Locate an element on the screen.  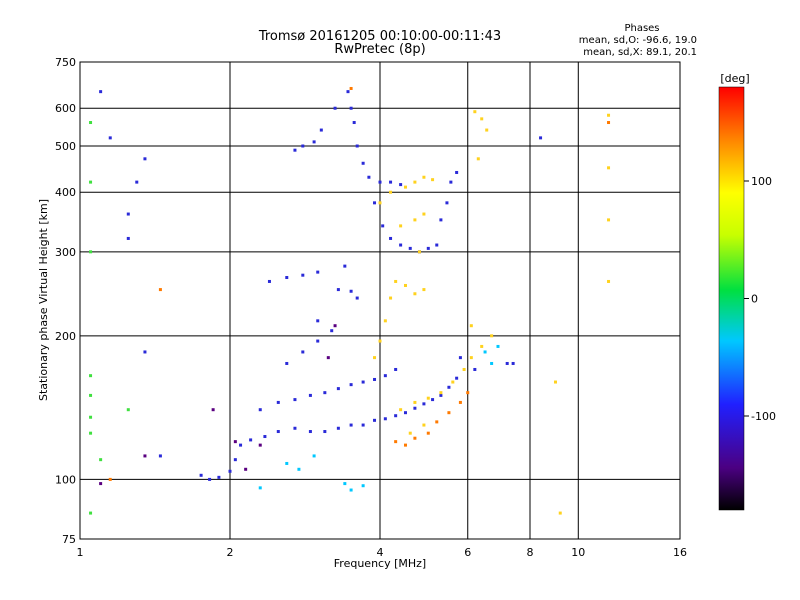
y-tick-label: 400 is located at coordinates (65, 192).